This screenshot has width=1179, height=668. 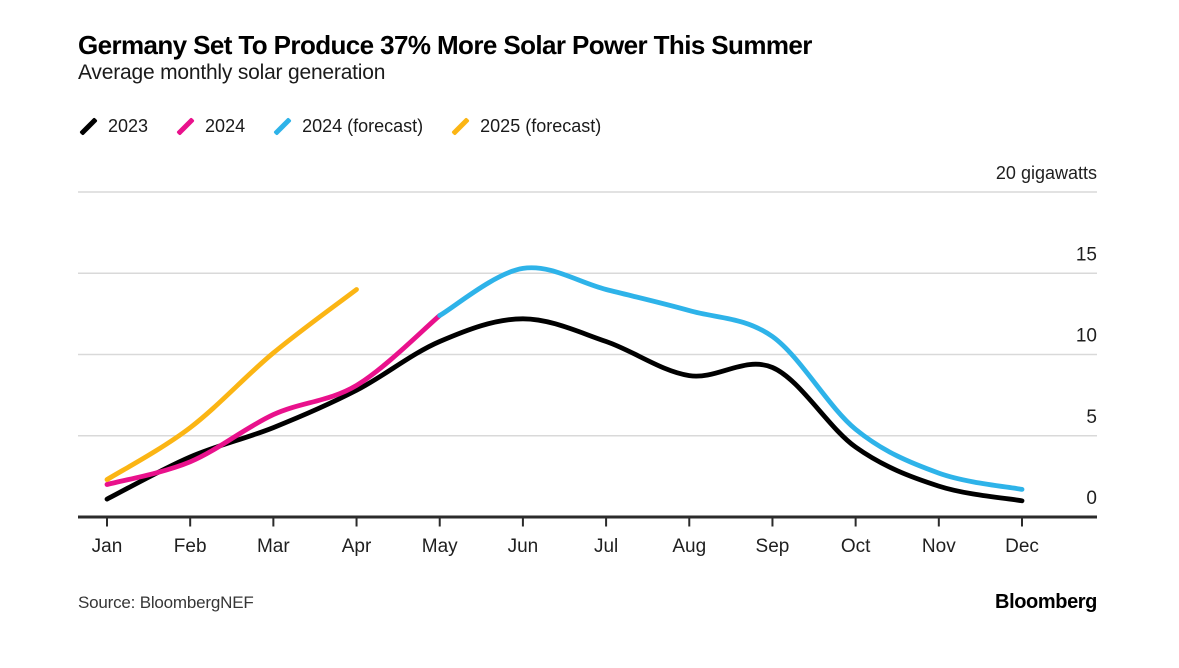 What do you see at coordinates (231, 384) in the screenshot?
I see `series-line-2025-forecast` at bounding box center [231, 384].